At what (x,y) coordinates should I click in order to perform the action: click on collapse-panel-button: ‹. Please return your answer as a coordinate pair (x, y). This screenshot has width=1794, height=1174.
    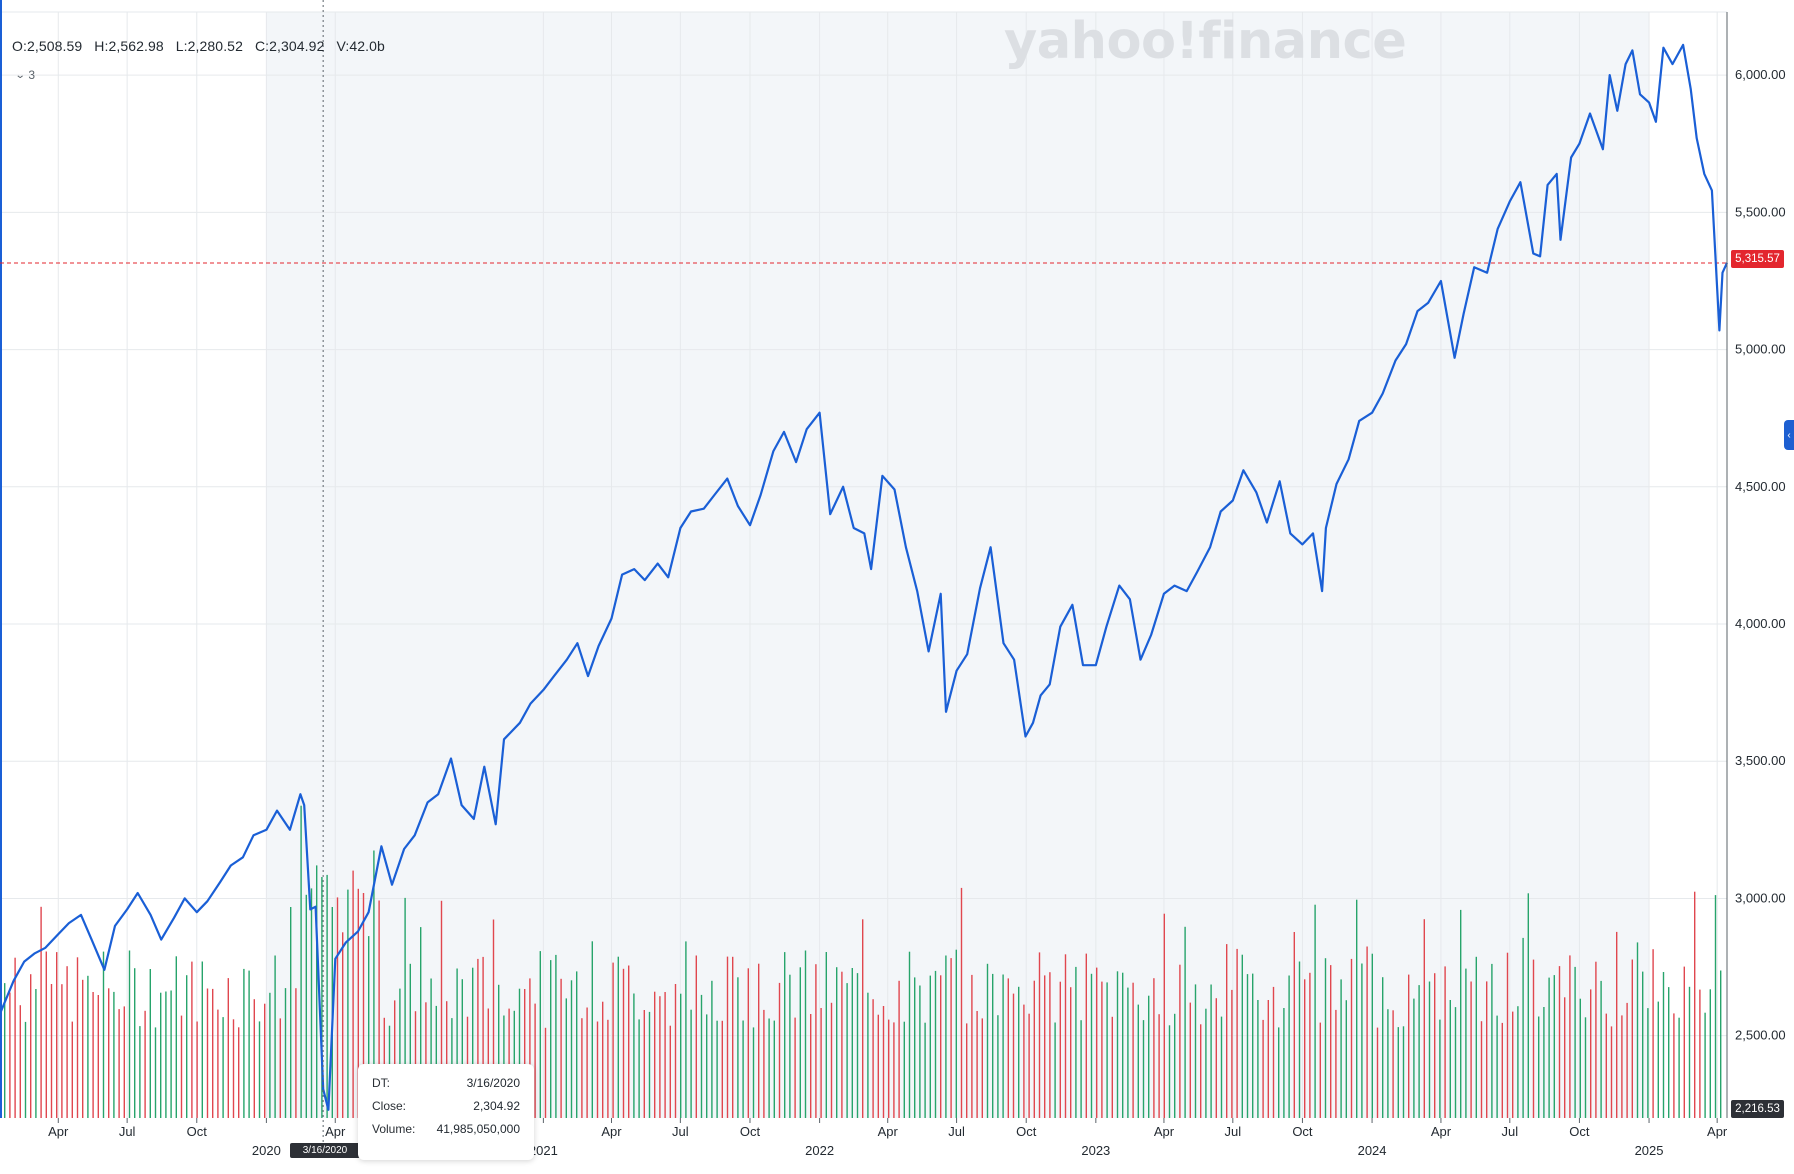
    Looking at the image, I should click on (1789, 435).